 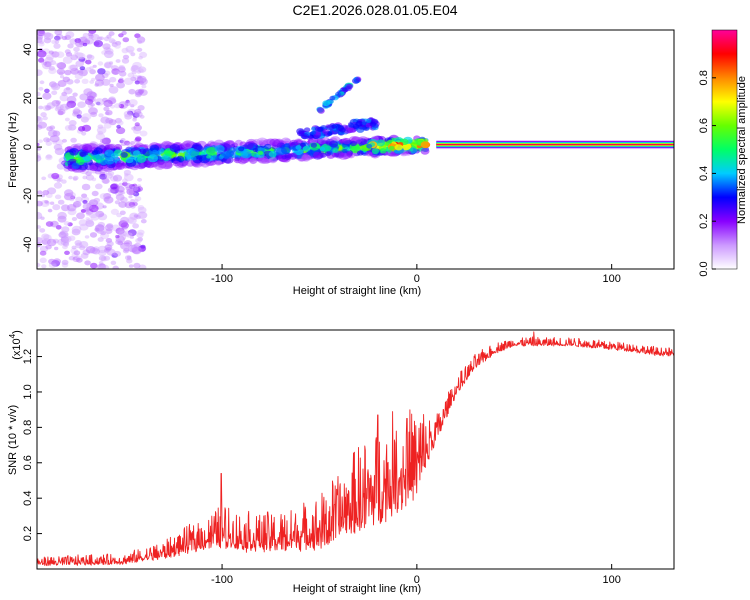 What do you see at coordinates (417, 279) in the screenshot?
I see `heatmap-x-tick-label: 0` at bounding box center [417, 279].